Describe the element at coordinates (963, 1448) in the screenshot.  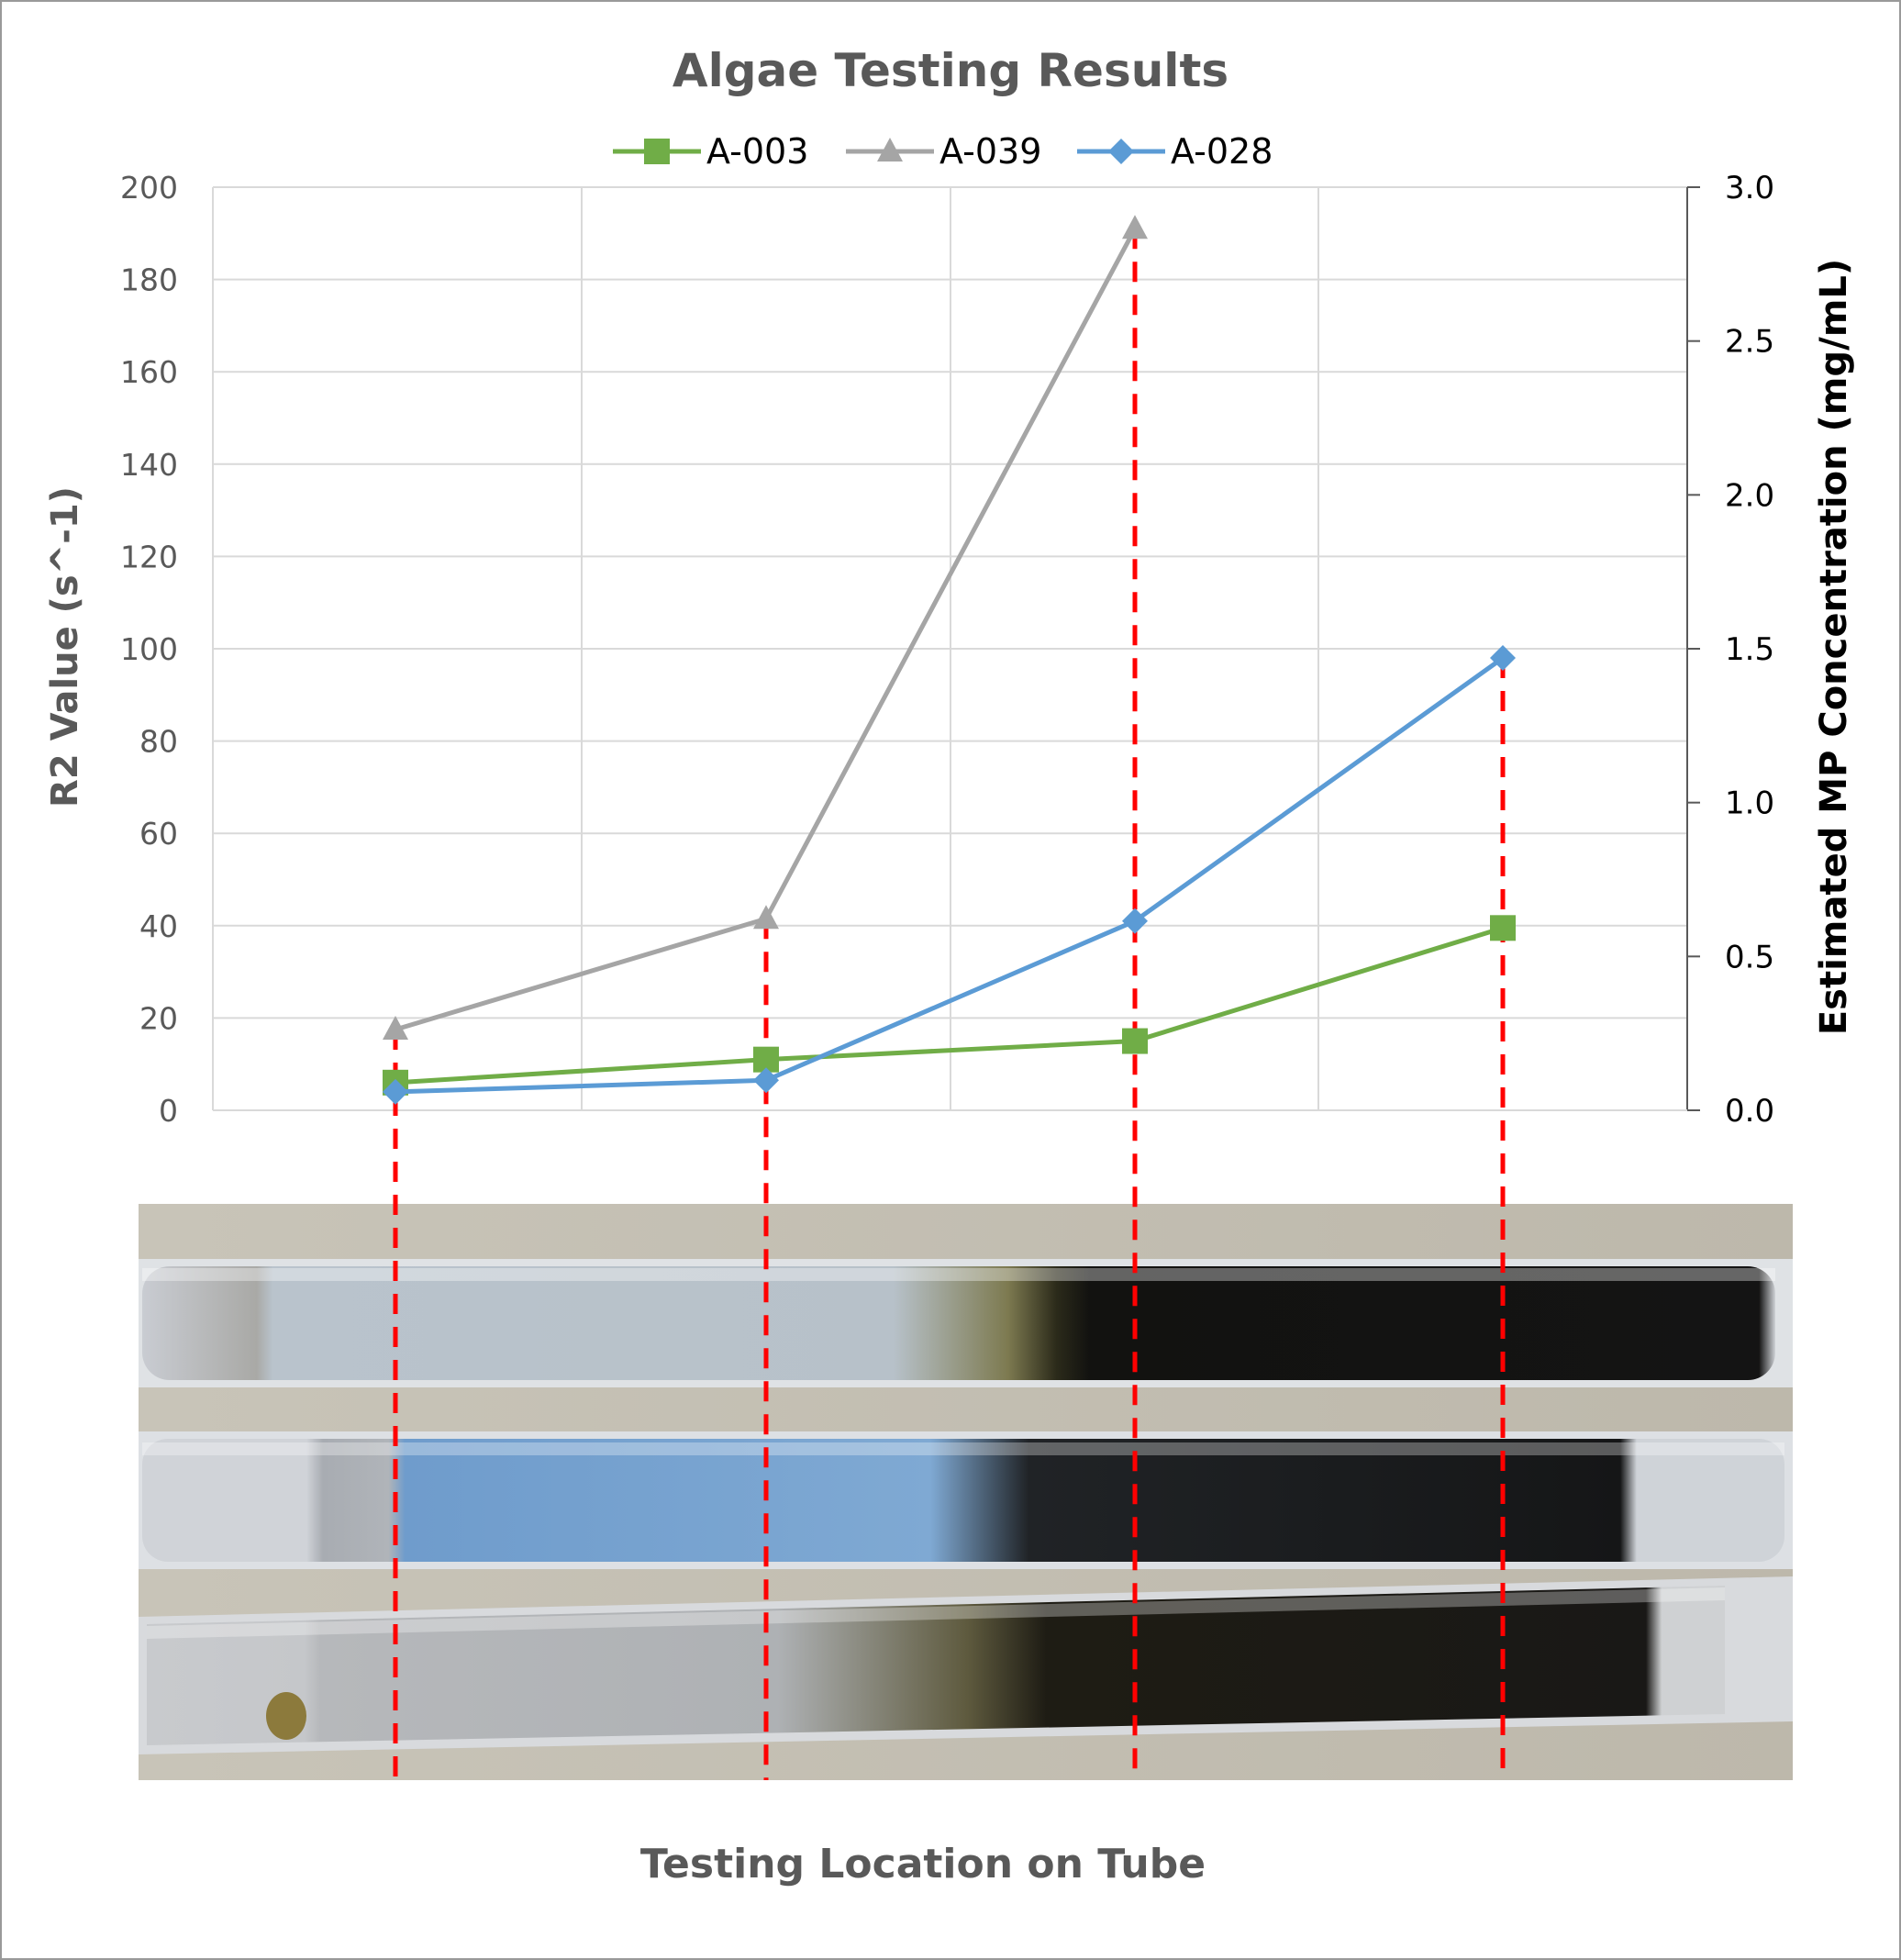
I see `tube-2-highlight` at that location.